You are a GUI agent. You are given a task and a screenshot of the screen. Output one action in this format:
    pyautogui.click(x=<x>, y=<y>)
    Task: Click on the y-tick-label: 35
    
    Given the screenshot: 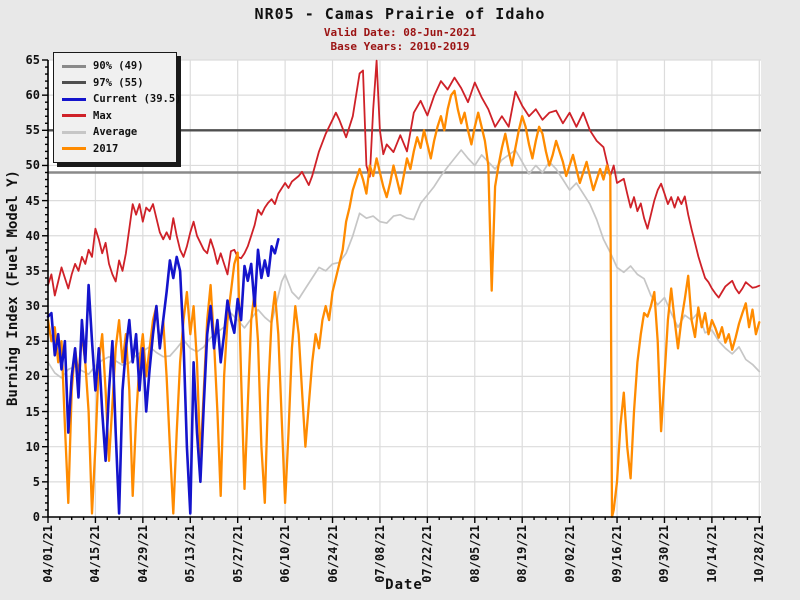 What is the action you would take?
    pyautogui.click(x=32, y=270)
    